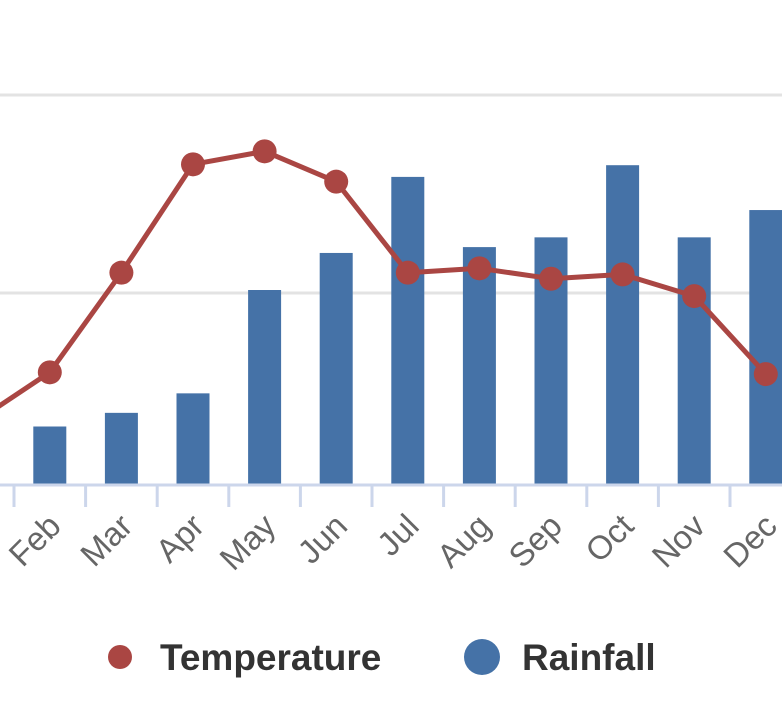 The image size is (782, 718). I want to click on rainfall-bar-apr, so click(193, 439).